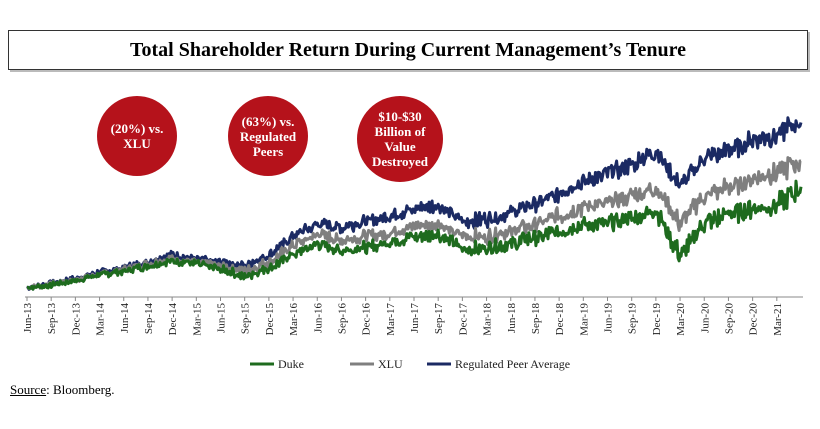  What do you see at coordinates (367, 319) in the screenshot?
I see `x-tick-label: Dec-16` at bounding box center [367, 319].